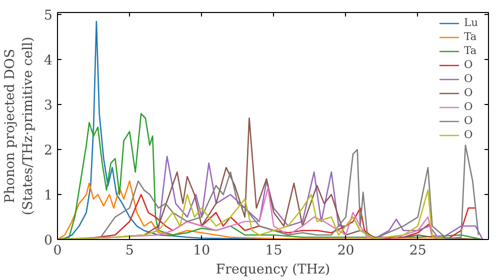 This screenshot has height=280, width=500. I want to click on y-tick-label: 3, so click(48, 106).